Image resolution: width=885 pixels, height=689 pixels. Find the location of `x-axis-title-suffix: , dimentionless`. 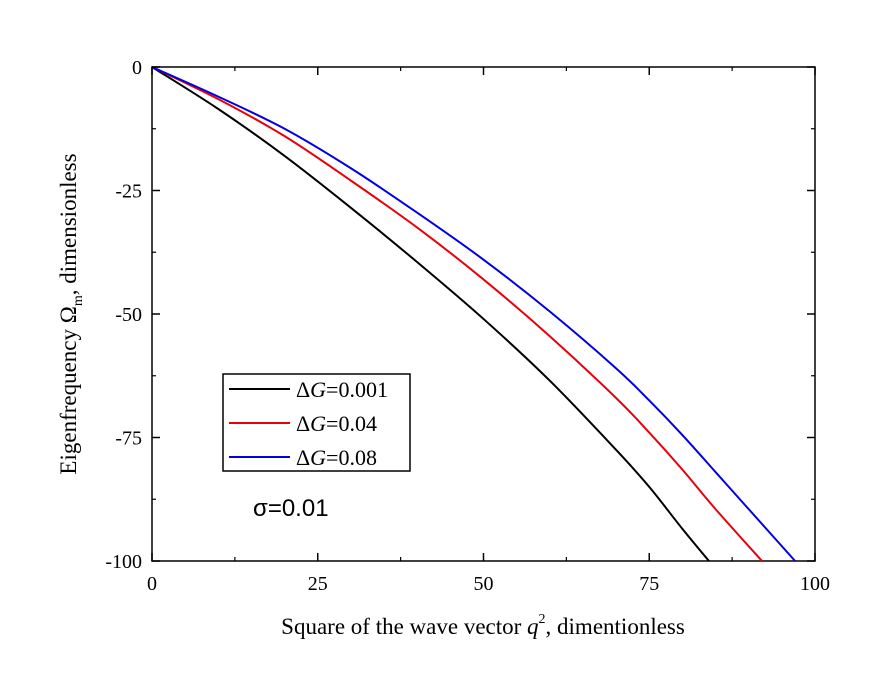

x-axis-title-suffix: , dimentionless is located at coordinates (615, 626).